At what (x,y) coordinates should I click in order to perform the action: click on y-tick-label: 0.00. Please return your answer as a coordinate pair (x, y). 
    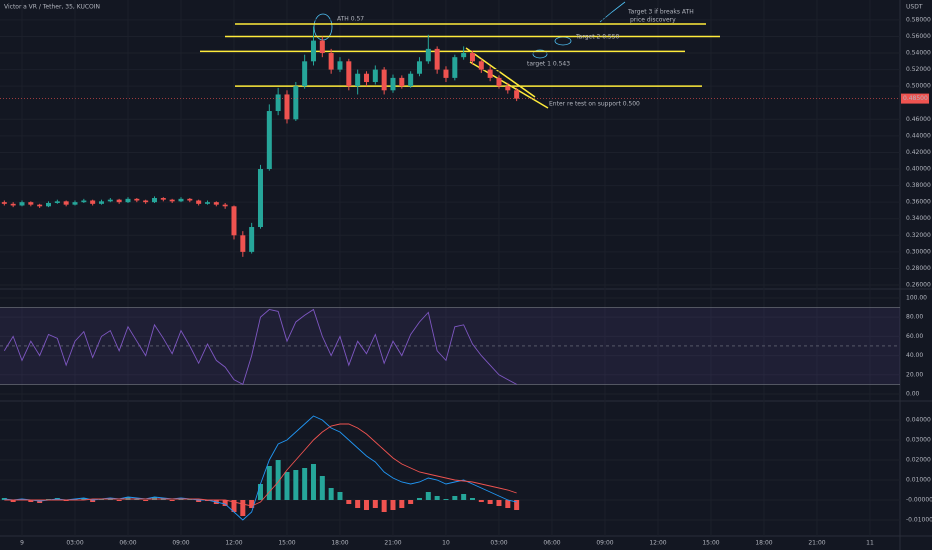
    Looking at the image, I should click on (913, 393).